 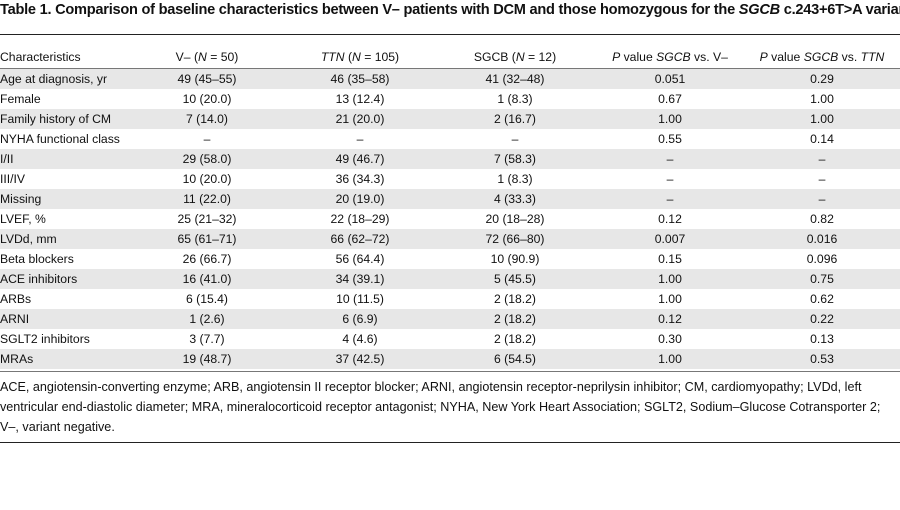 What do you see at coordinates (839, 10) in the screenshot?
I see `title-suffix: c.243+6T>A variant` at bounding box center [839, 10].